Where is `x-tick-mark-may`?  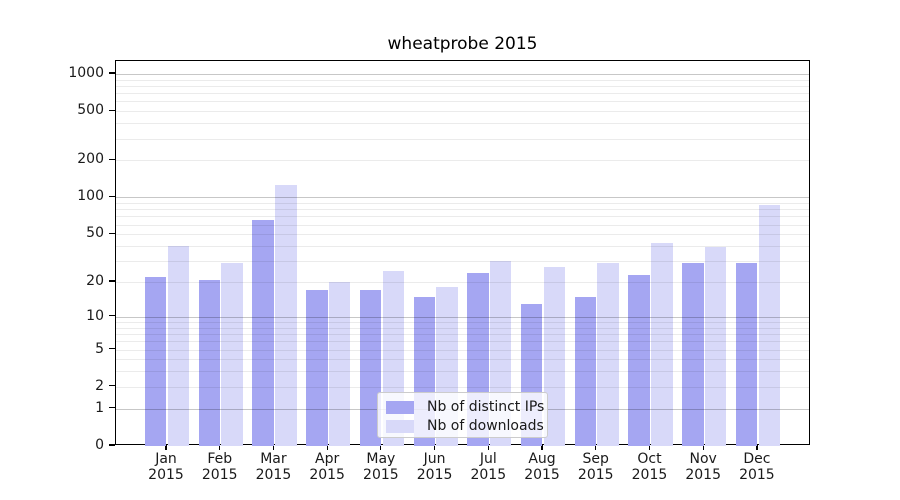
x-tick-mark-may is located at coordinates (381, 447).